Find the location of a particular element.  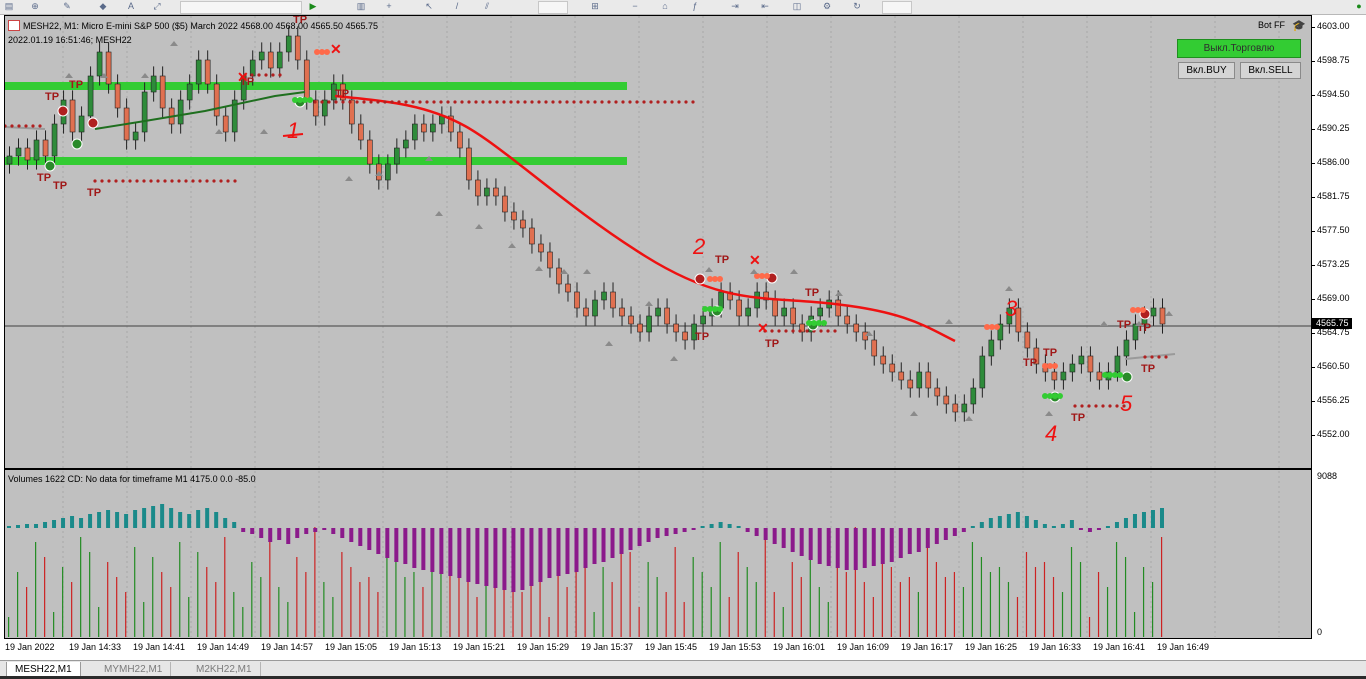

toolbar-dropdown is located at coordinates (241, 7).